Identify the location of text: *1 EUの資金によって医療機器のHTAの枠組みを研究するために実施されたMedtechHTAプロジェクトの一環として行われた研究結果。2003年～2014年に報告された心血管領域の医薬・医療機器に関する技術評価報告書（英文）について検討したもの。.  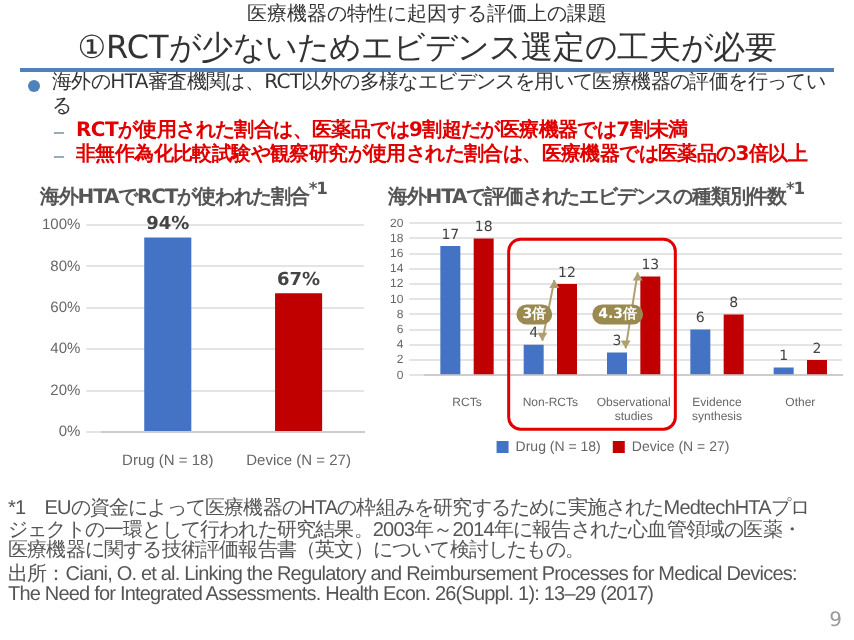
(410, 530).